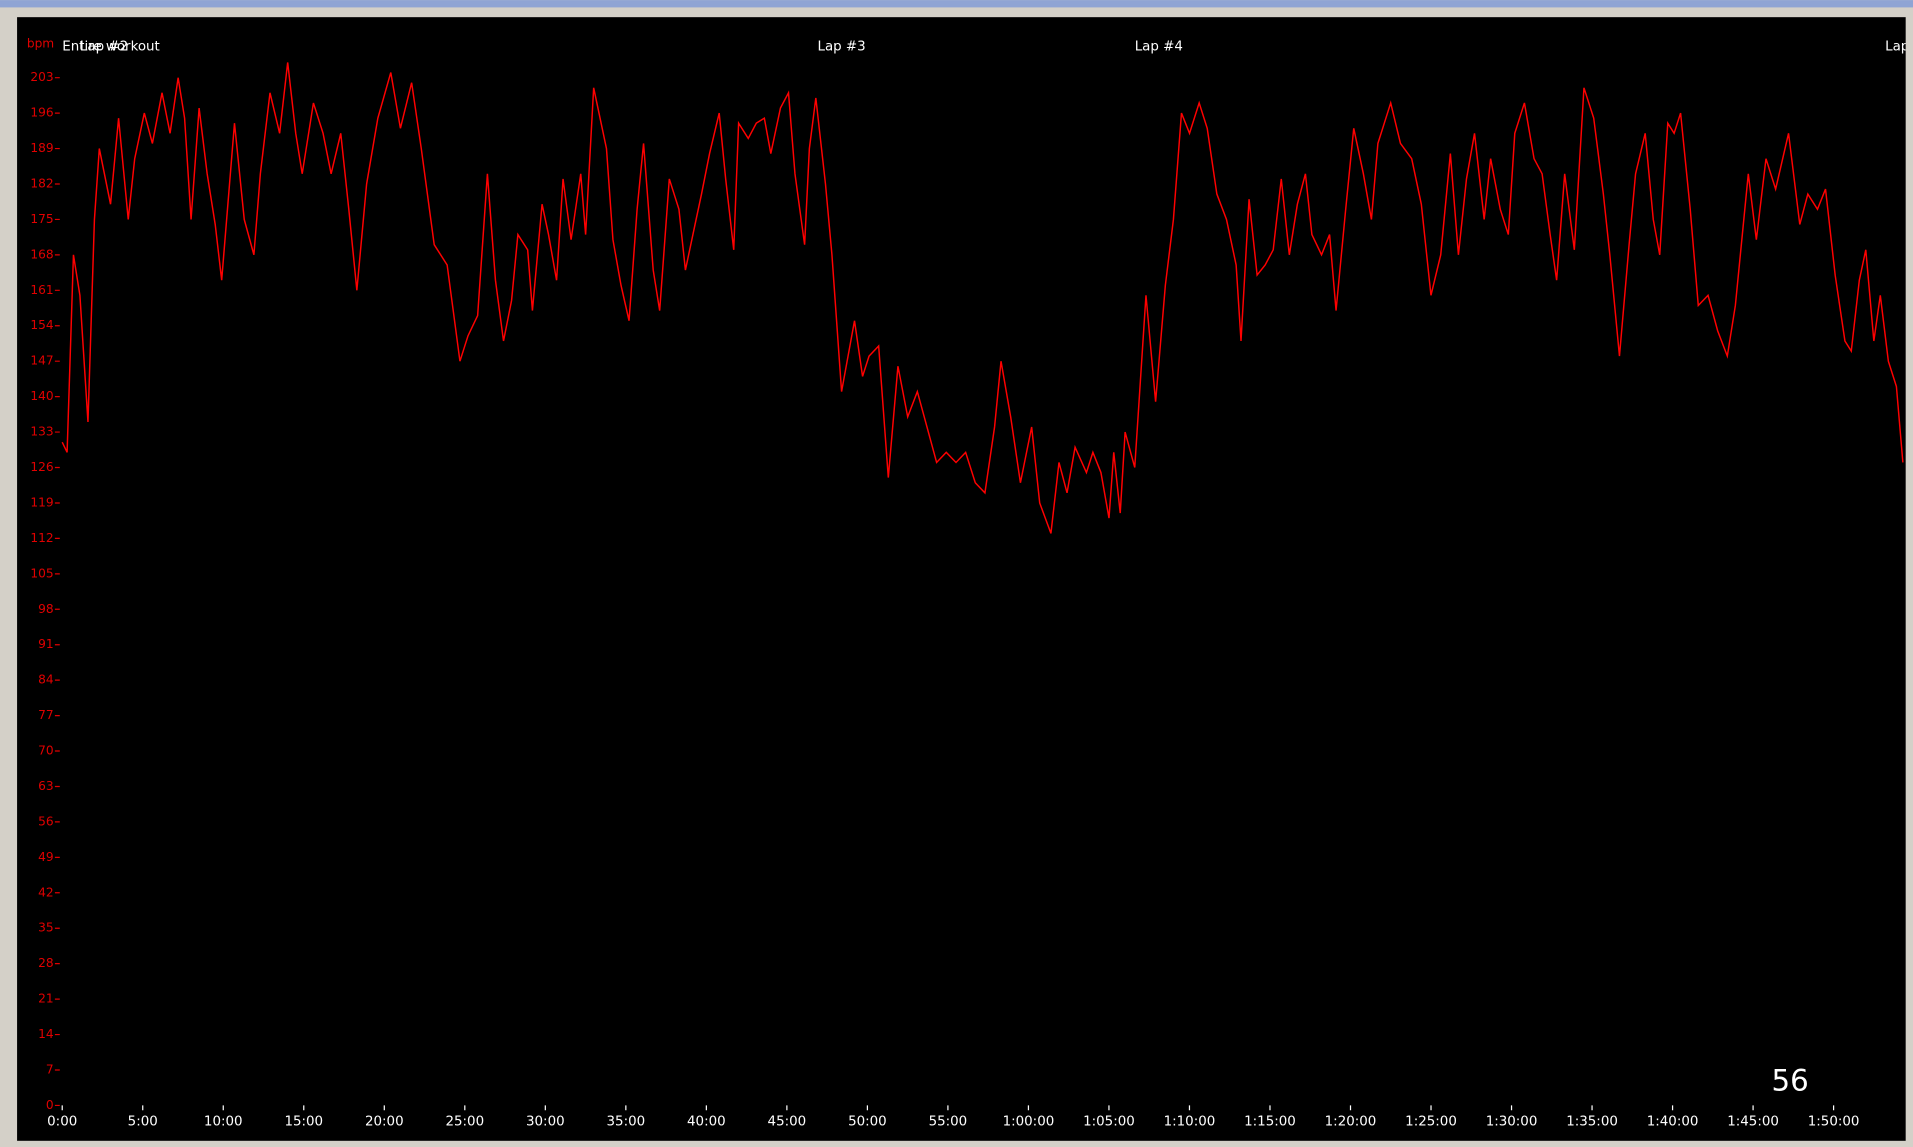 This screenshot has width=1913, height=1147. What do you see at coordinates (41, 219) in the screenshot?
I see `y-tick-label: 175` at bounding box center [41, 219].